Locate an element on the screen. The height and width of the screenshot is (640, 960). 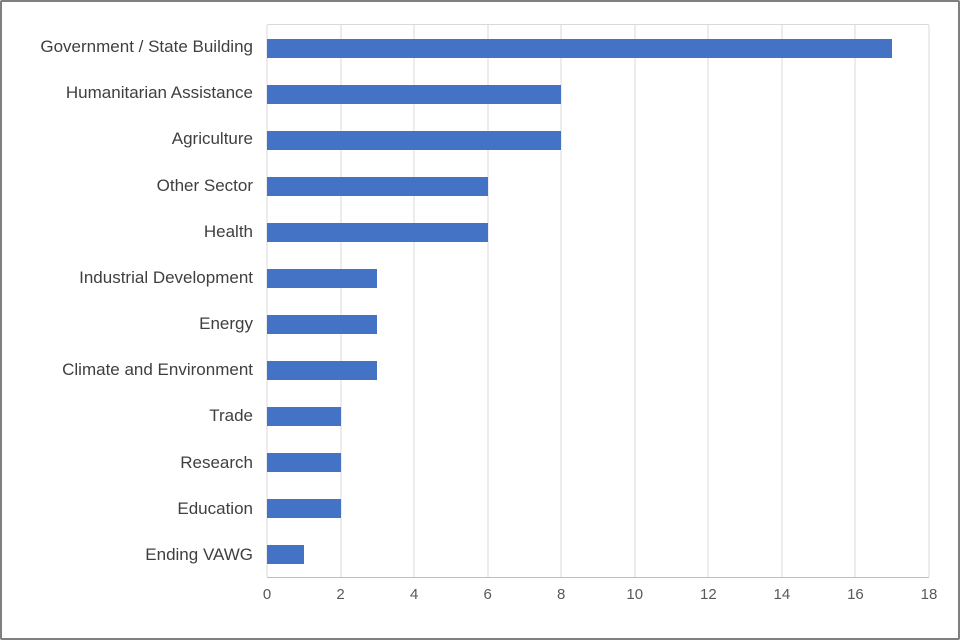
category-label: Education is located at coordinates (215, 508).